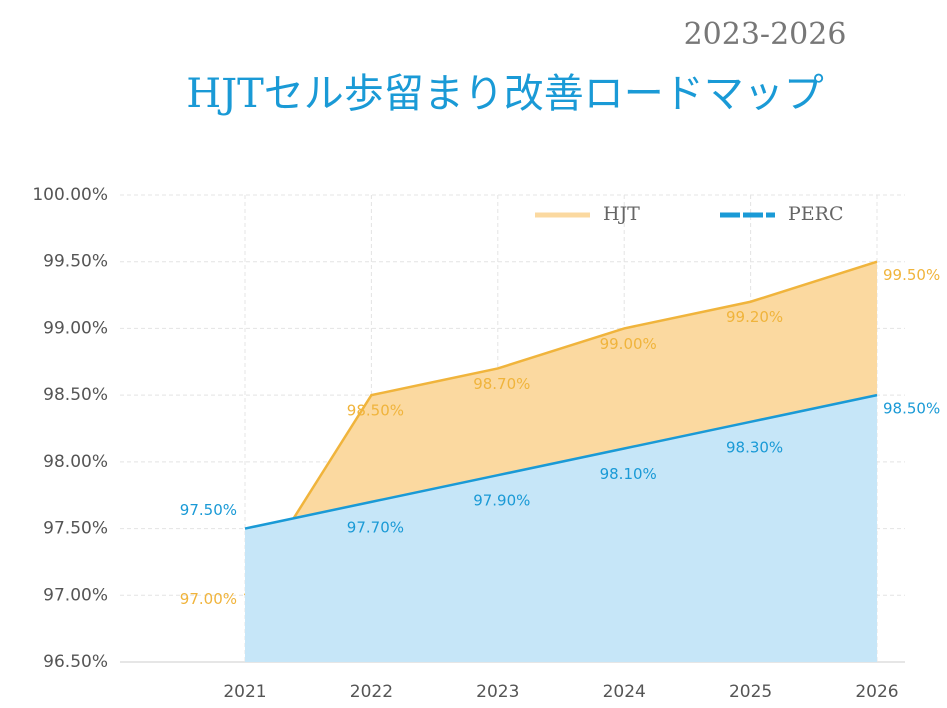  Describe the element at coordinates (501, 501) in the screenshot. I see `value-label: 97.90%` at that location.